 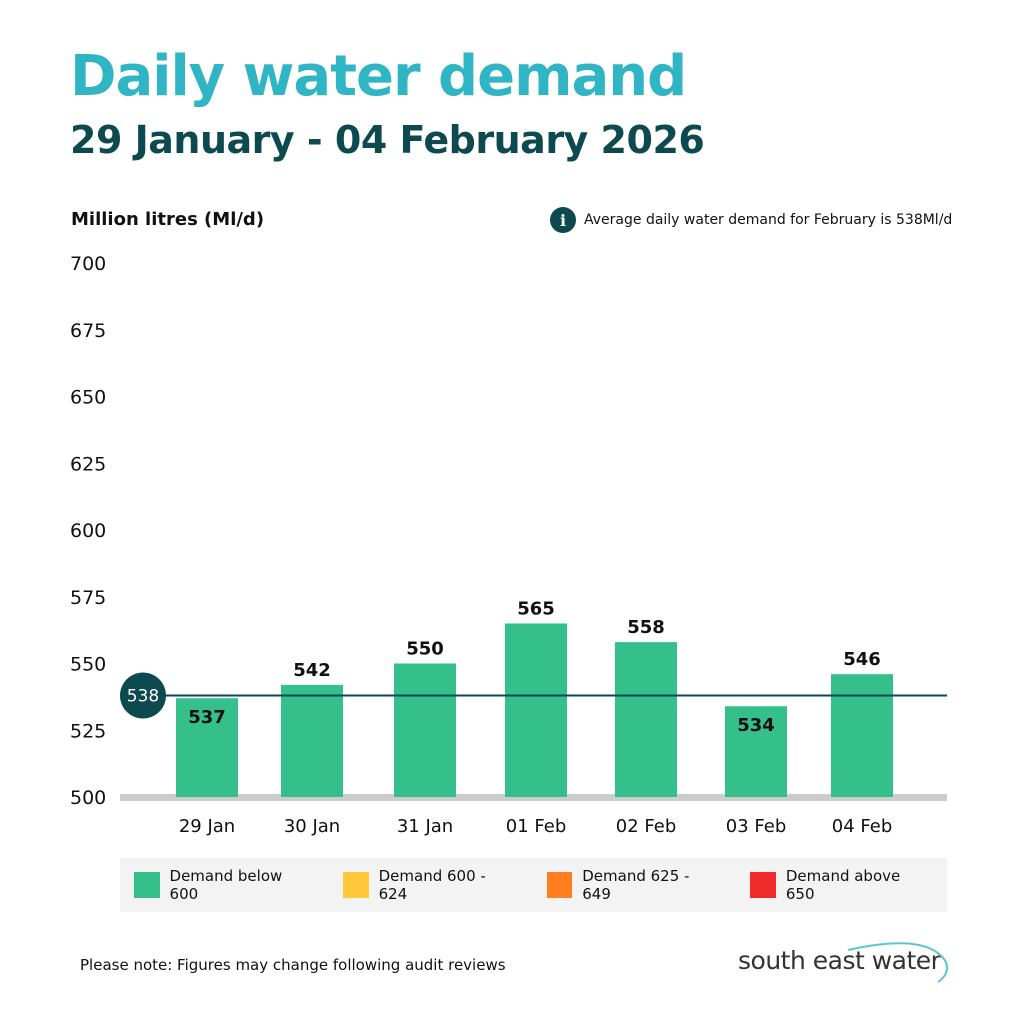 What do you see at coordinates (88, 464) in the screenshot?
I see `y-tick-label: 625` at bounding box center [88, 464].